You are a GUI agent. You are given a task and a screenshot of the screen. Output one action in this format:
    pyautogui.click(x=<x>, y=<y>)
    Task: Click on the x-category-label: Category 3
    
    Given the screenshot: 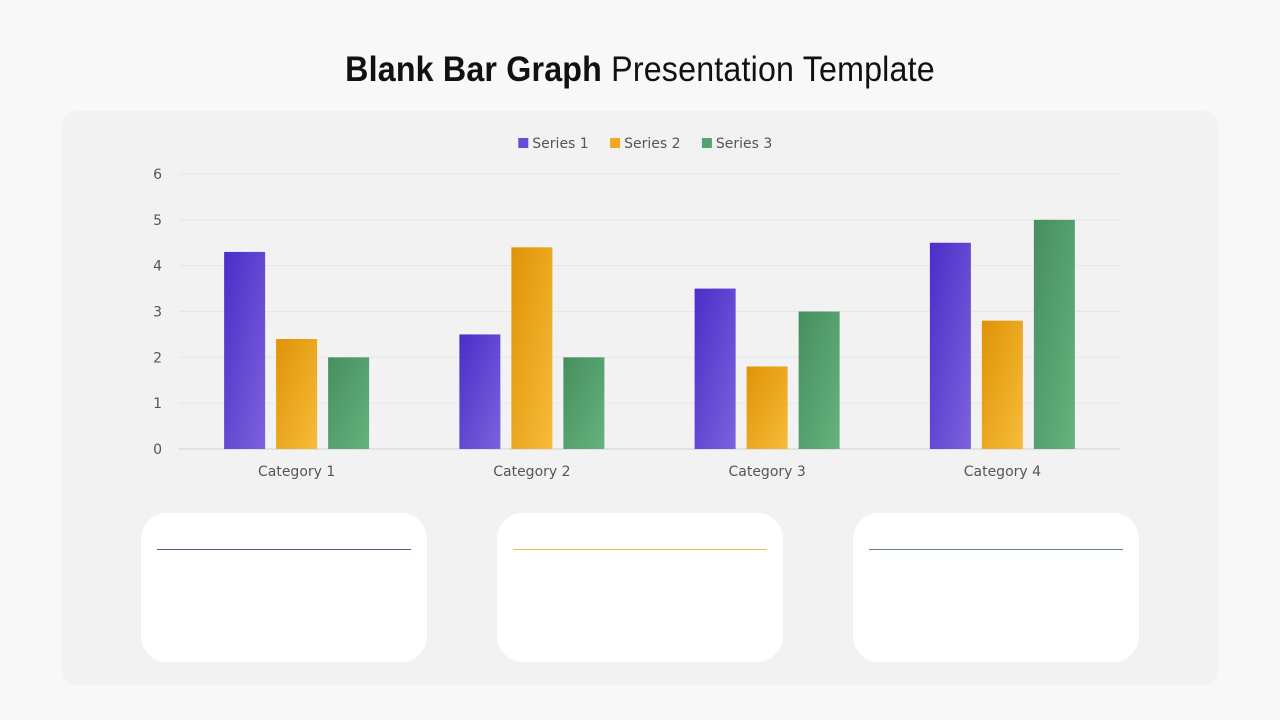 What is the action you would take?
    pyautogui.click(x=766, y=472)
    